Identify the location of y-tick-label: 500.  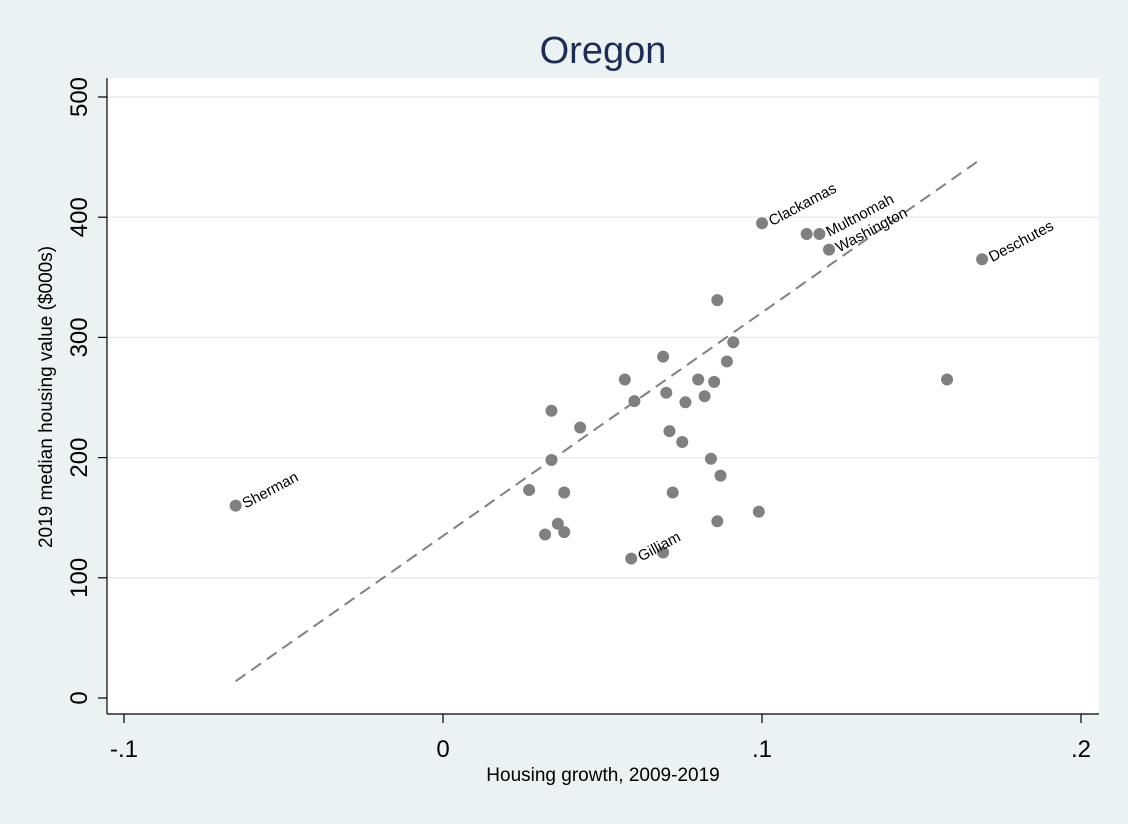
(79, 97).